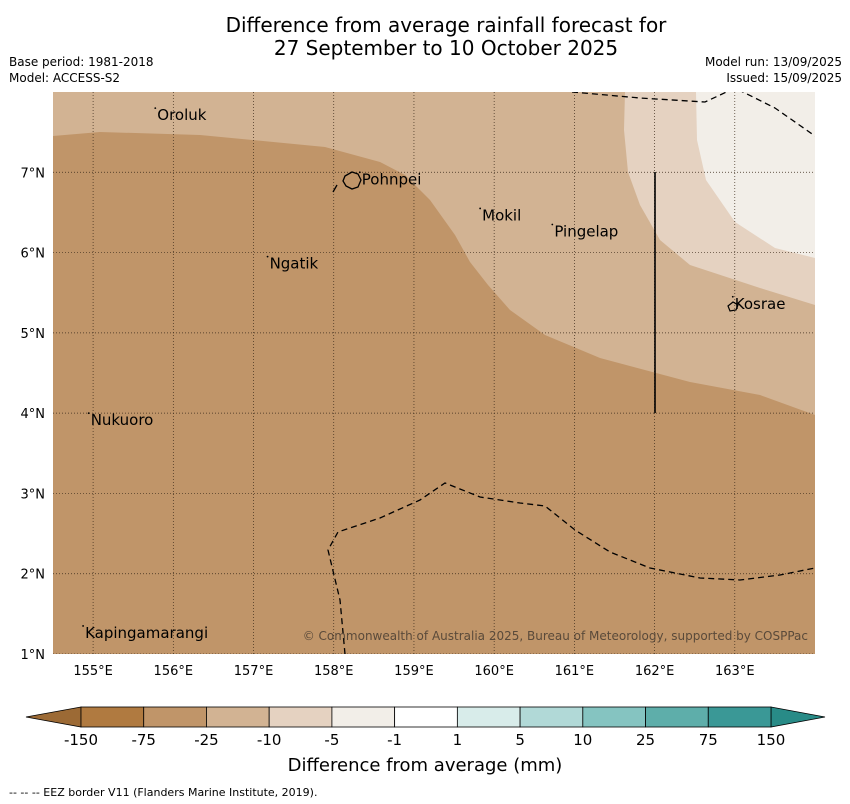  What do you see at coordinates (331, 740) in the screenshot?
I see `colorbar-tick-label: -5` at bounding box center [331, 740].